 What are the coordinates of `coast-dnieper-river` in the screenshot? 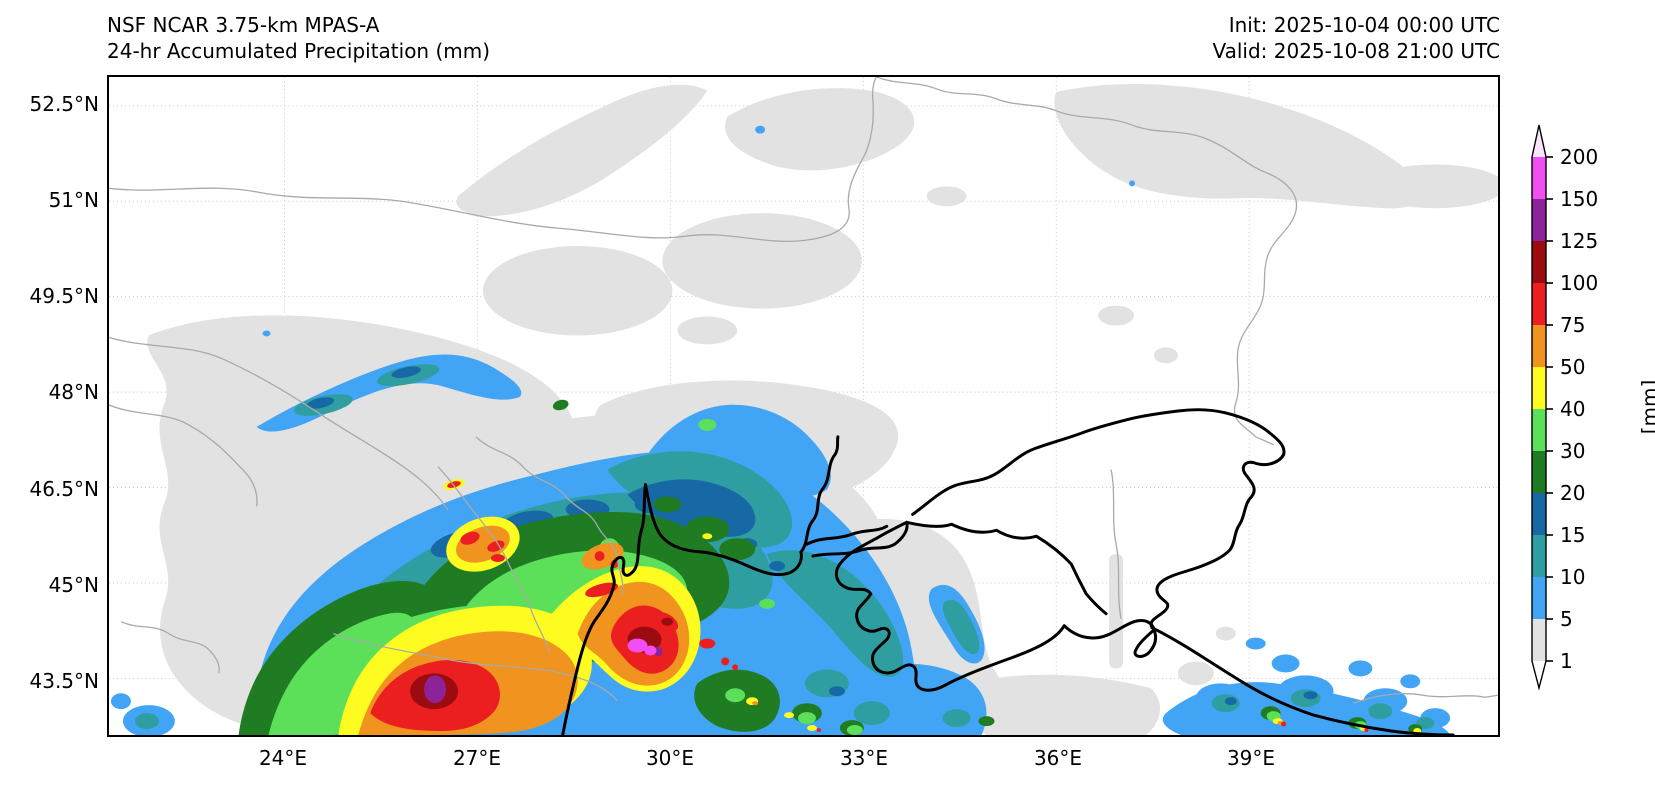 It's located at (819, 494).